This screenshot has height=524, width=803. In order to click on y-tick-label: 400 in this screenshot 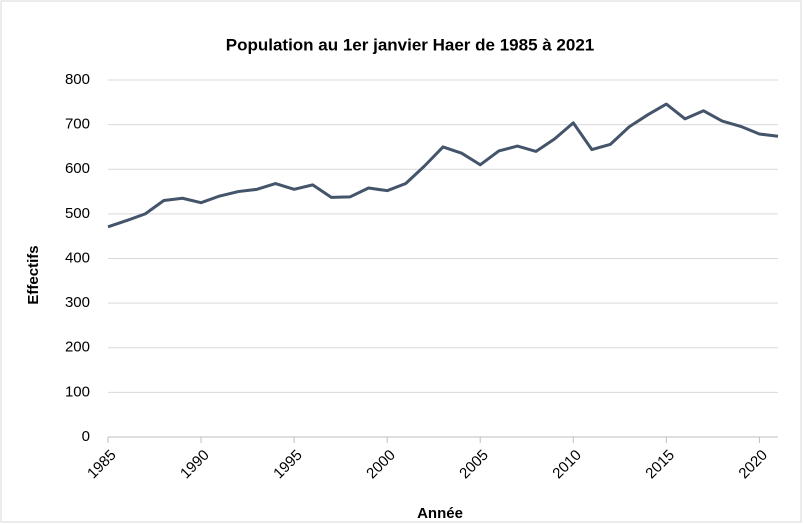, I will do `click(77, 257)`.